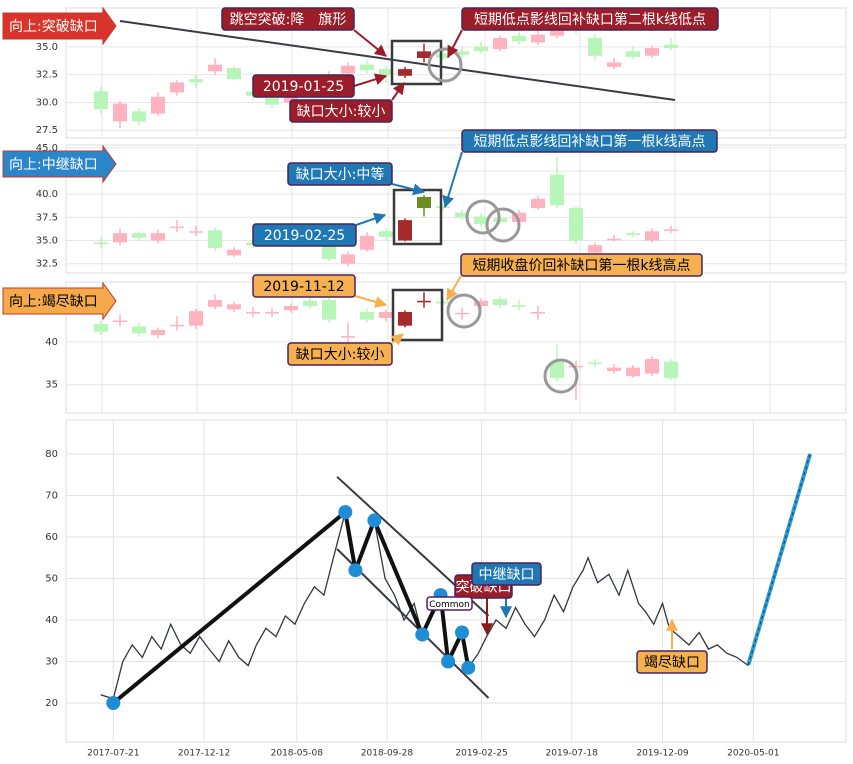 The image size is (853, 764). I want to click on y-tick-label: 60, so click(51, 537).